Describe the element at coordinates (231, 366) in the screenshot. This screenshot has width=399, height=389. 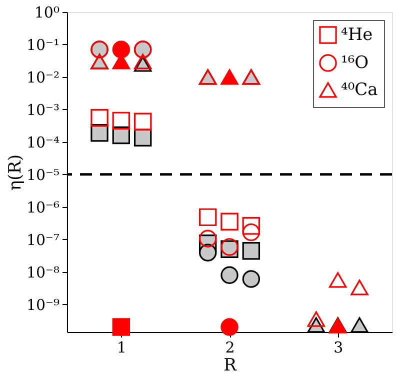
I see `x-axis-title: R` at that location.